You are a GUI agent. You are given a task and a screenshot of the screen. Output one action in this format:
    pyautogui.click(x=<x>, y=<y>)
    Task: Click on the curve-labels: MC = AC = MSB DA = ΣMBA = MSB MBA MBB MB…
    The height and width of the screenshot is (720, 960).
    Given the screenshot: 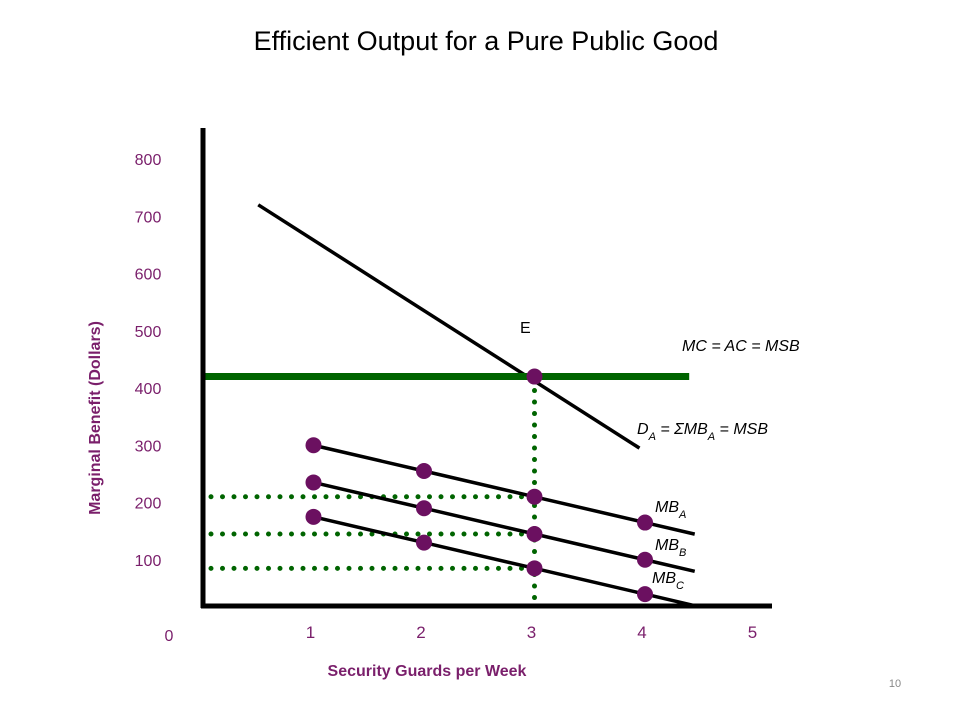 What is the action you would take?
    pyautogui.click(x=660, y=456)
    